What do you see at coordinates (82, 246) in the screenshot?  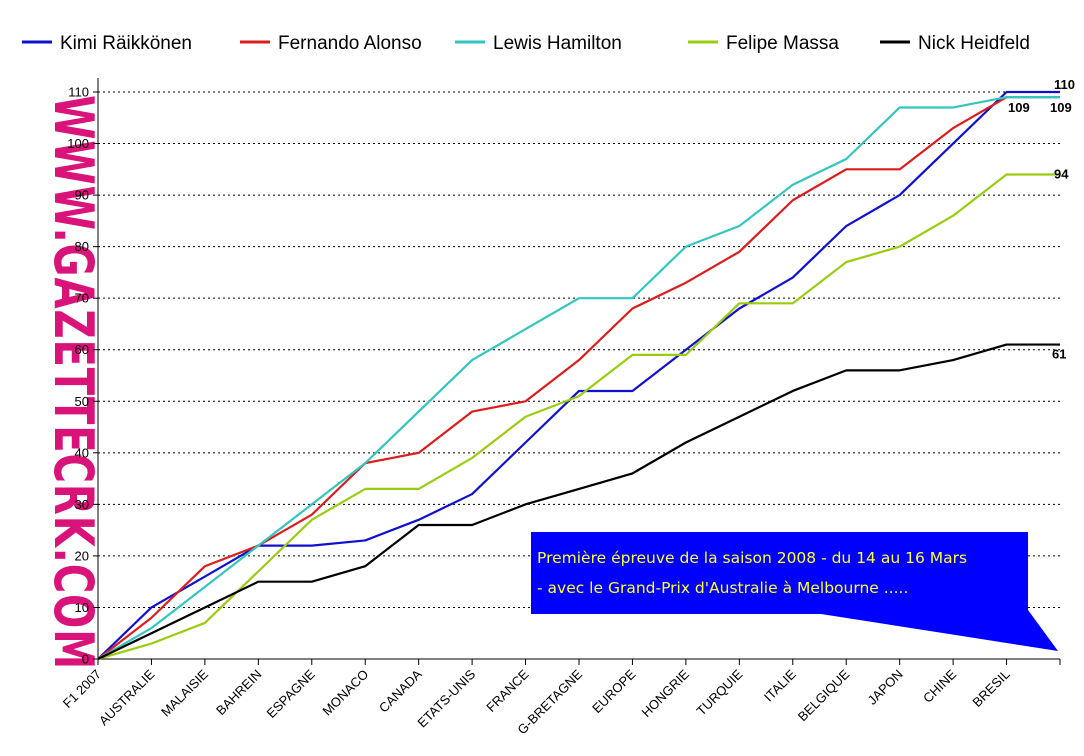 I see `y-tick-label: 80` at bounding box center [82, 246].